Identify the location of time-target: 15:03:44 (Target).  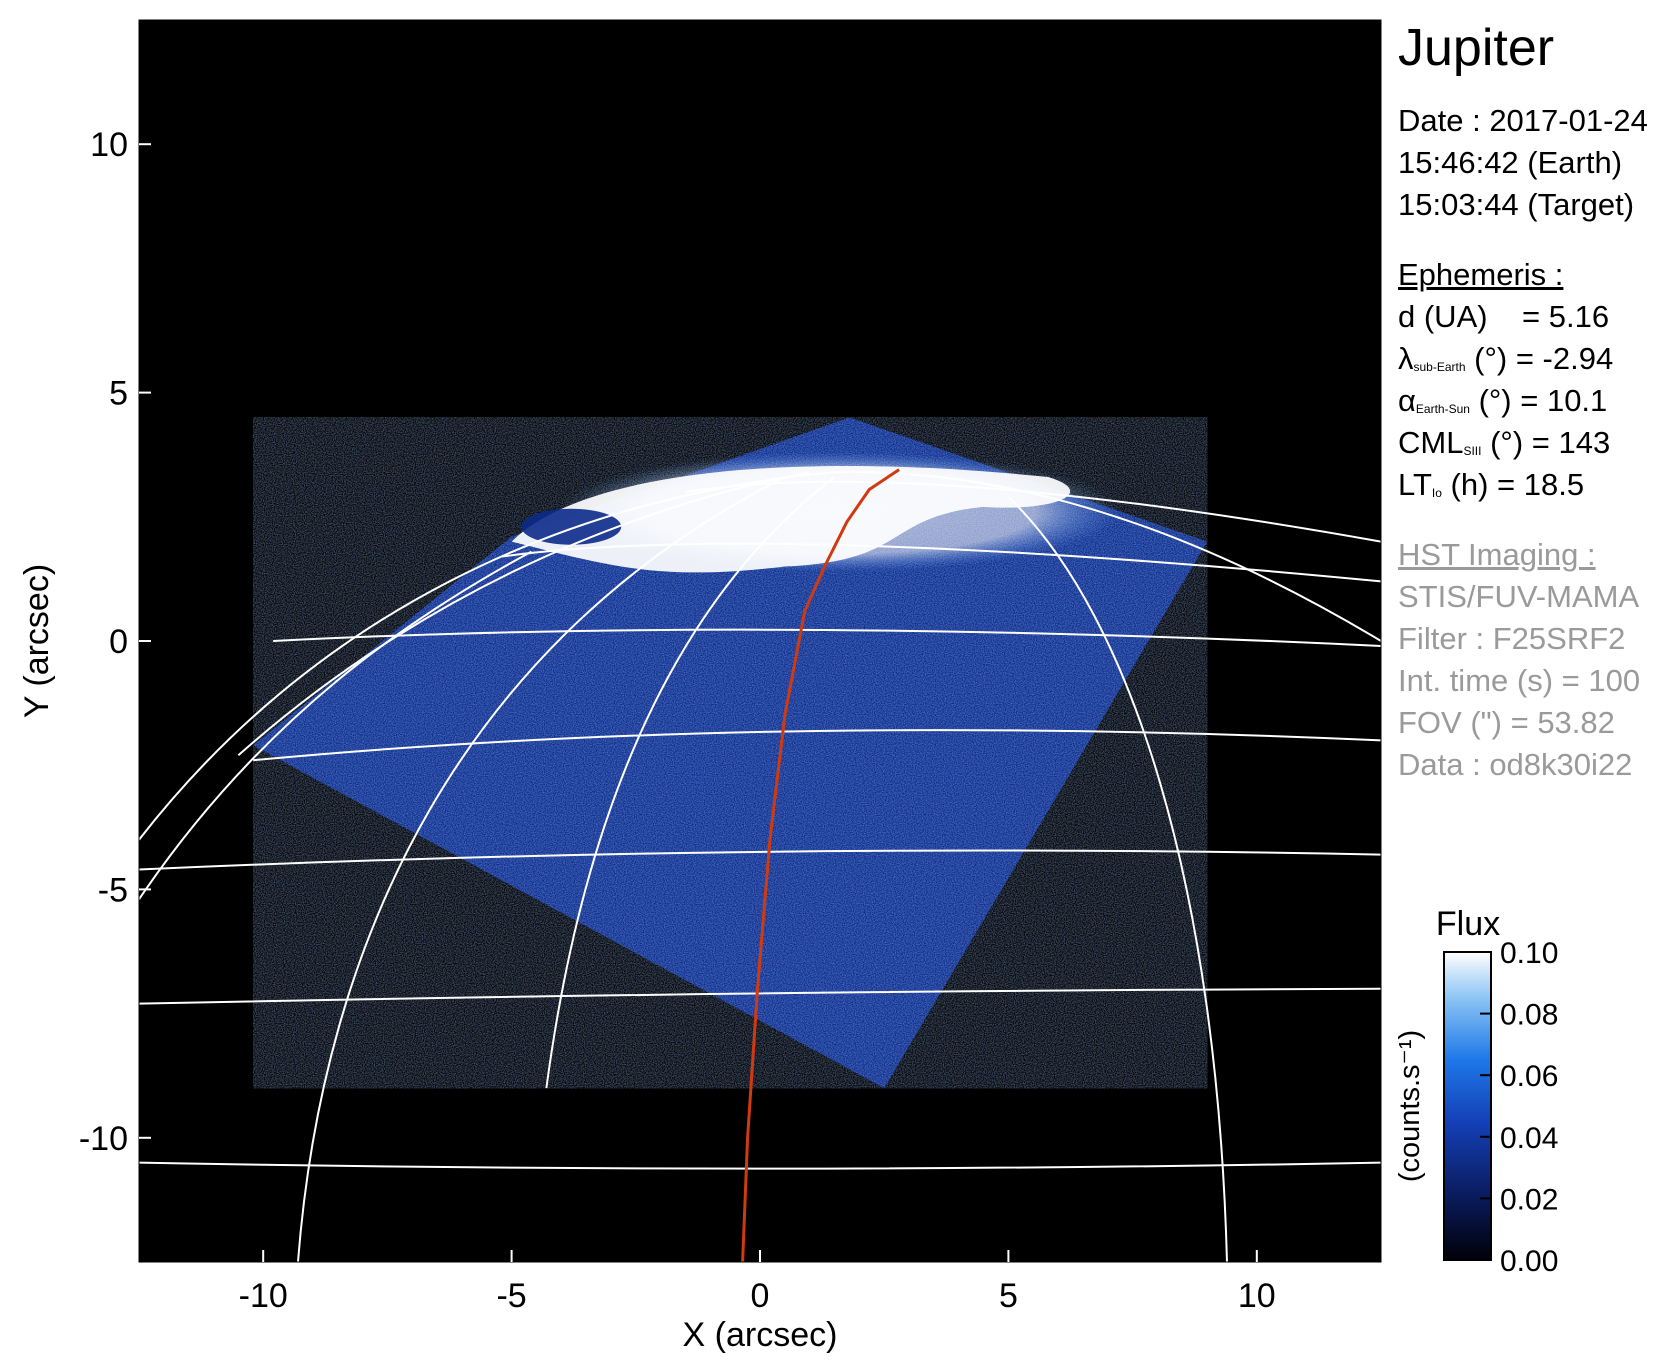
(1516, 204).